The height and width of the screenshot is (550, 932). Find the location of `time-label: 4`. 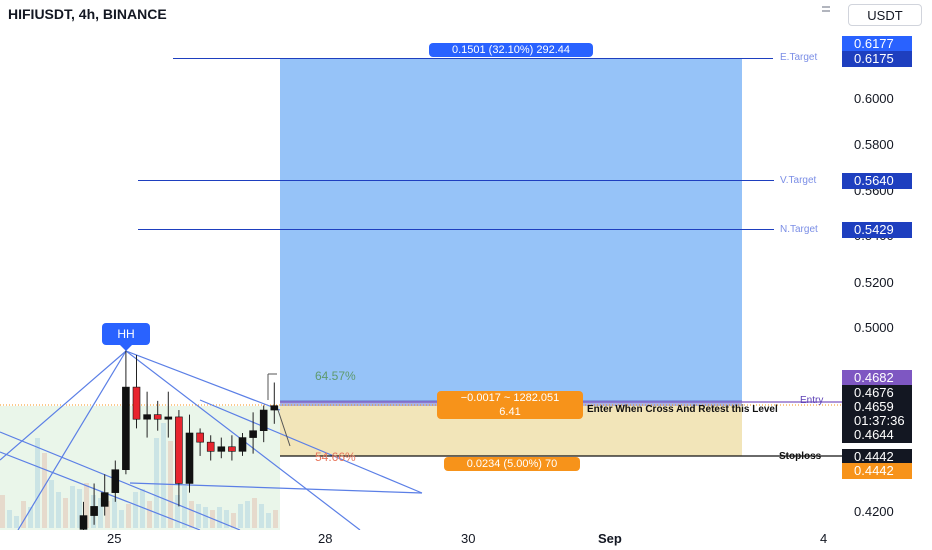

time-label: 4 is located at coordinates (824, 538).